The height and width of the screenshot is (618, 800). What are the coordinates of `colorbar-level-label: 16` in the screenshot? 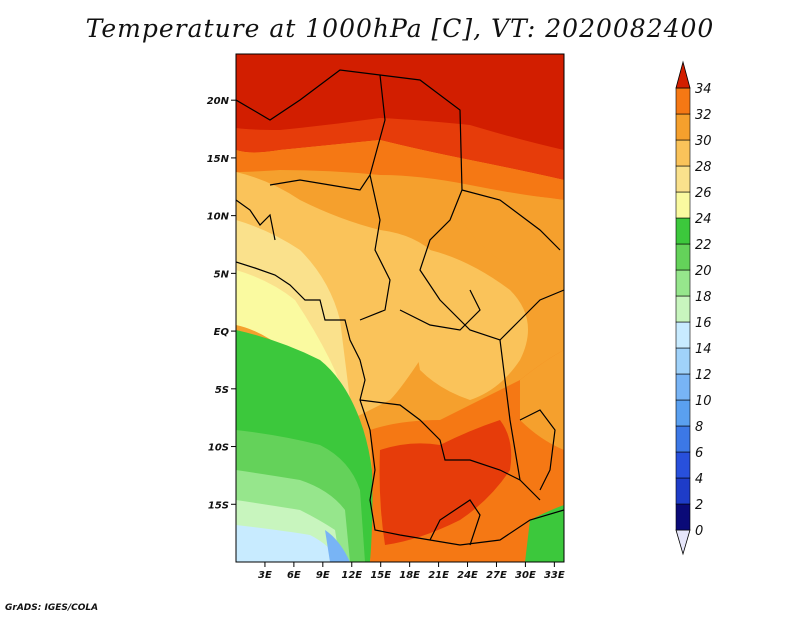 It's located at (703, 323).